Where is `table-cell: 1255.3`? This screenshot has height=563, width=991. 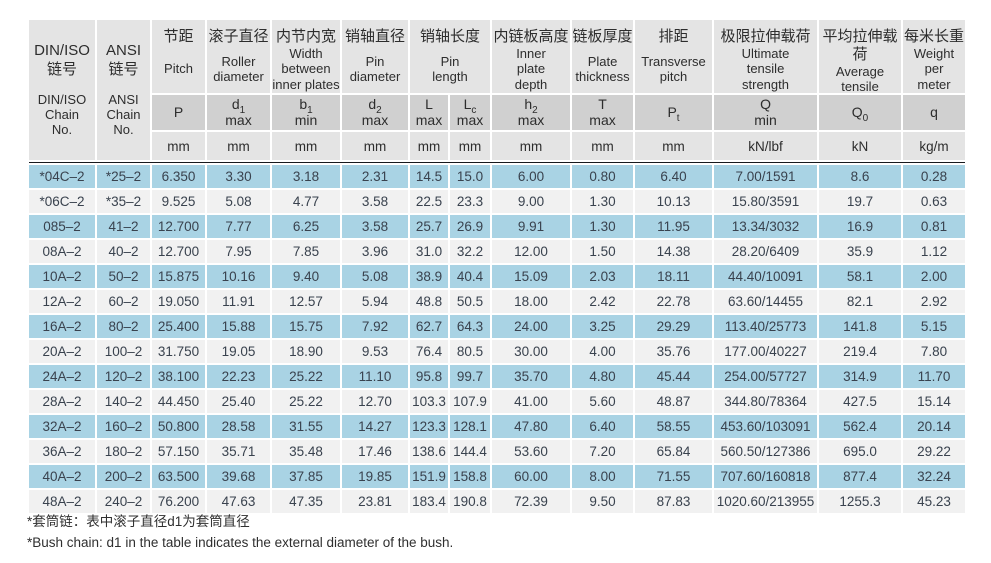
table-cell: 1255.3 is located at coordinates (860, 501).